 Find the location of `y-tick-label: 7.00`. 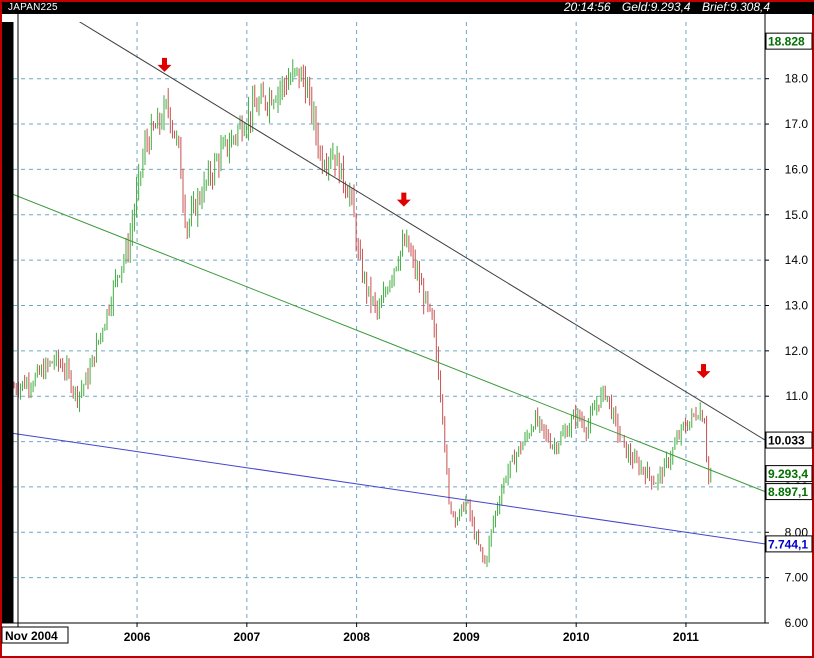

y-tick-label: 7.00 is located at coordinates (797, 578).